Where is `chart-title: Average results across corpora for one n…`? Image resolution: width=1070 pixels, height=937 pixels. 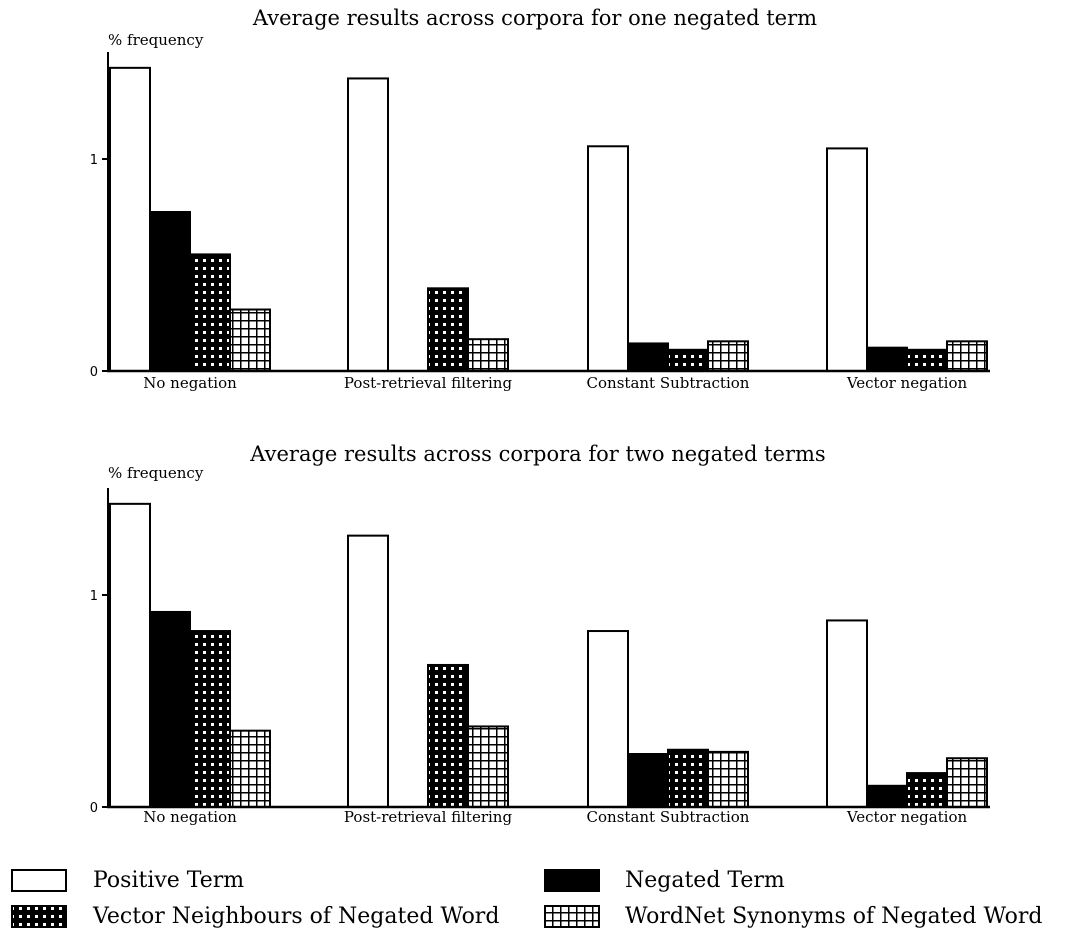
chart-title: Average results across corpora for one n… is located at coordinates (534, 18).